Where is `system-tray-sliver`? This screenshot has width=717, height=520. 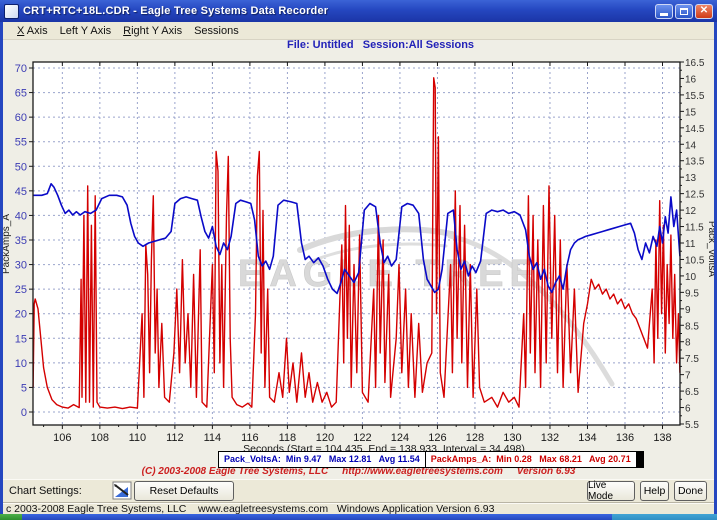
system-tray-sliver is located at coordinates (664, 517).